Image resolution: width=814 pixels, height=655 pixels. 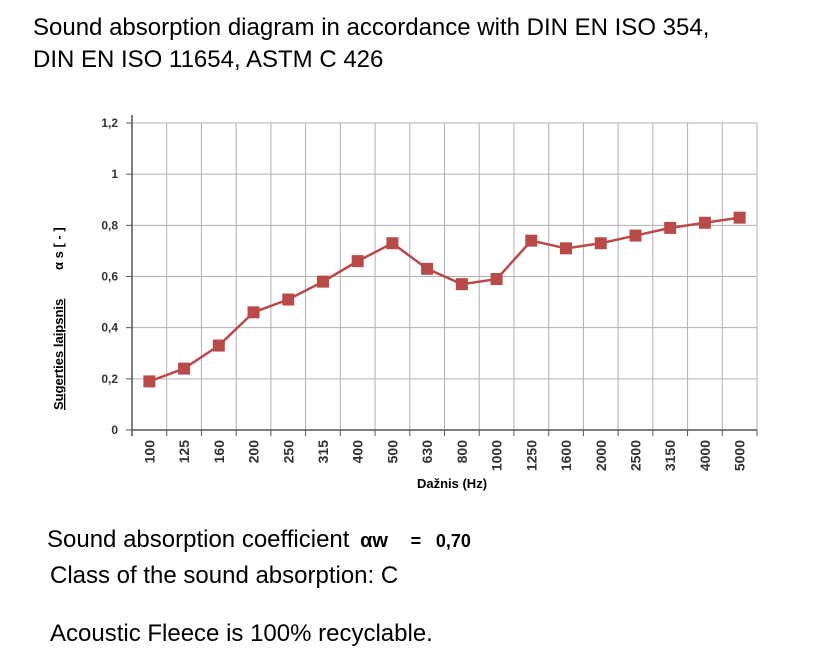 What do you see at coordinates (58, 248) in the screenshot?
I see `y-axis-unit-label: α s [ - ]` at bounding box center [58, 248].